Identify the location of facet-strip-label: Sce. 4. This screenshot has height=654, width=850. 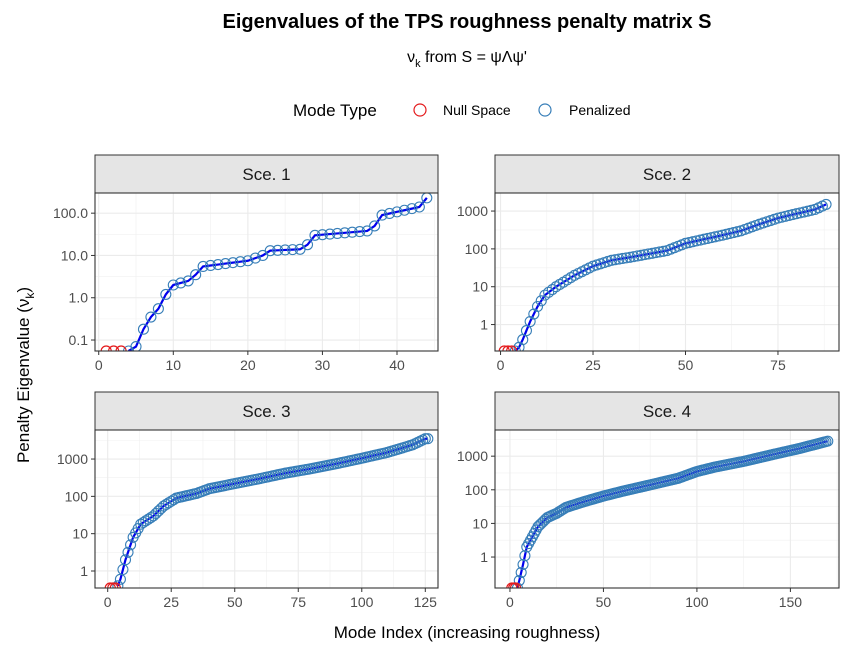
(667, 411).